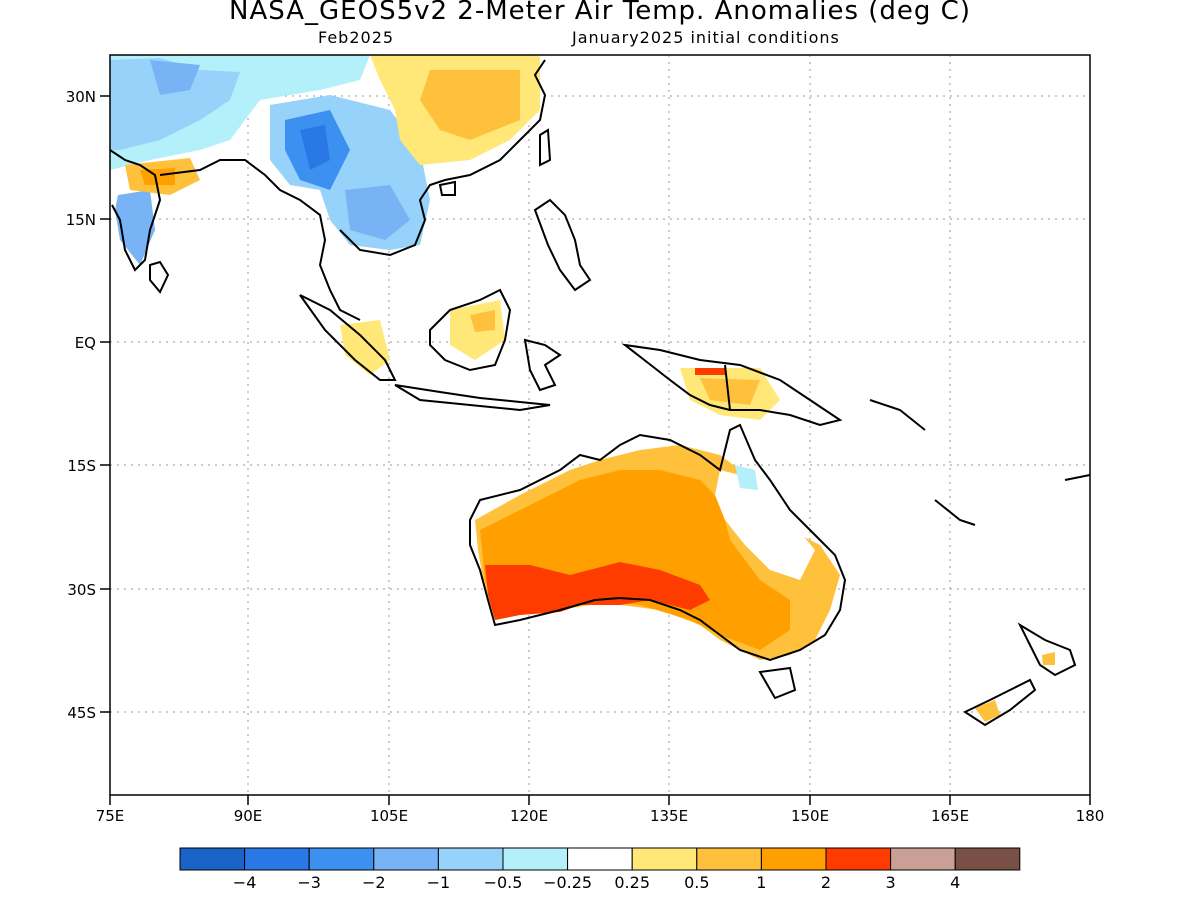 The image size is (1200, 900). What do you see at coordinates (761, 882) in the screenshot?
I see `colorbar-label: 1` at bounding box center [761, 882].